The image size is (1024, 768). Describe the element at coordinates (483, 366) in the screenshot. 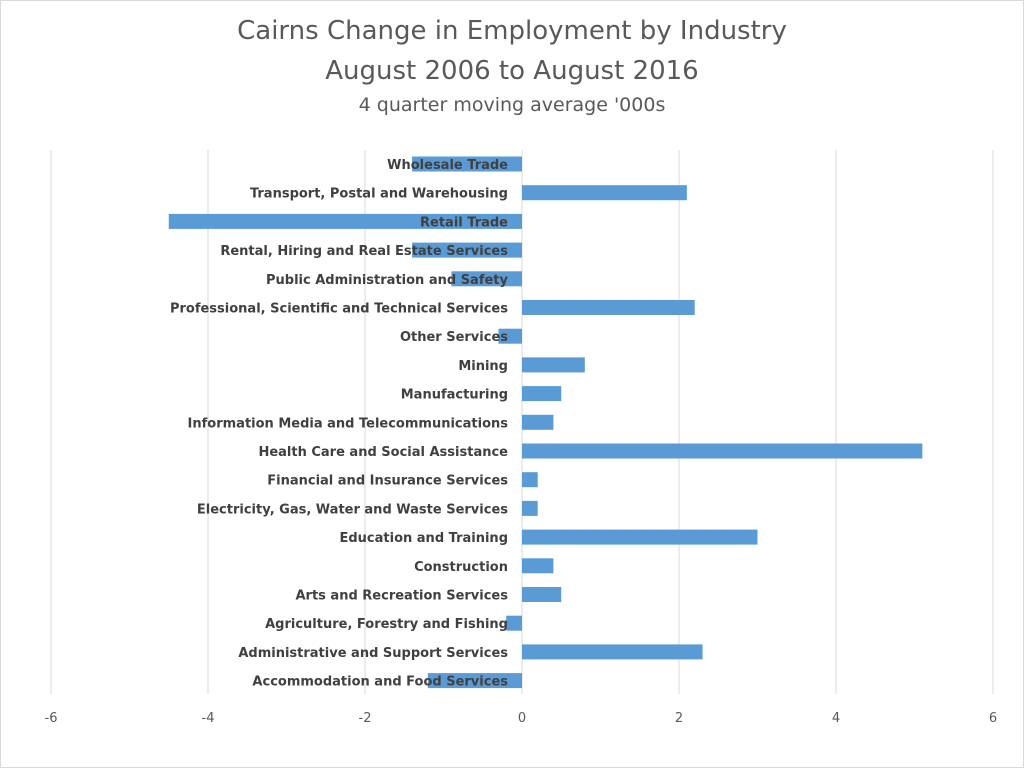

I see `category-label: Mining` at that location.